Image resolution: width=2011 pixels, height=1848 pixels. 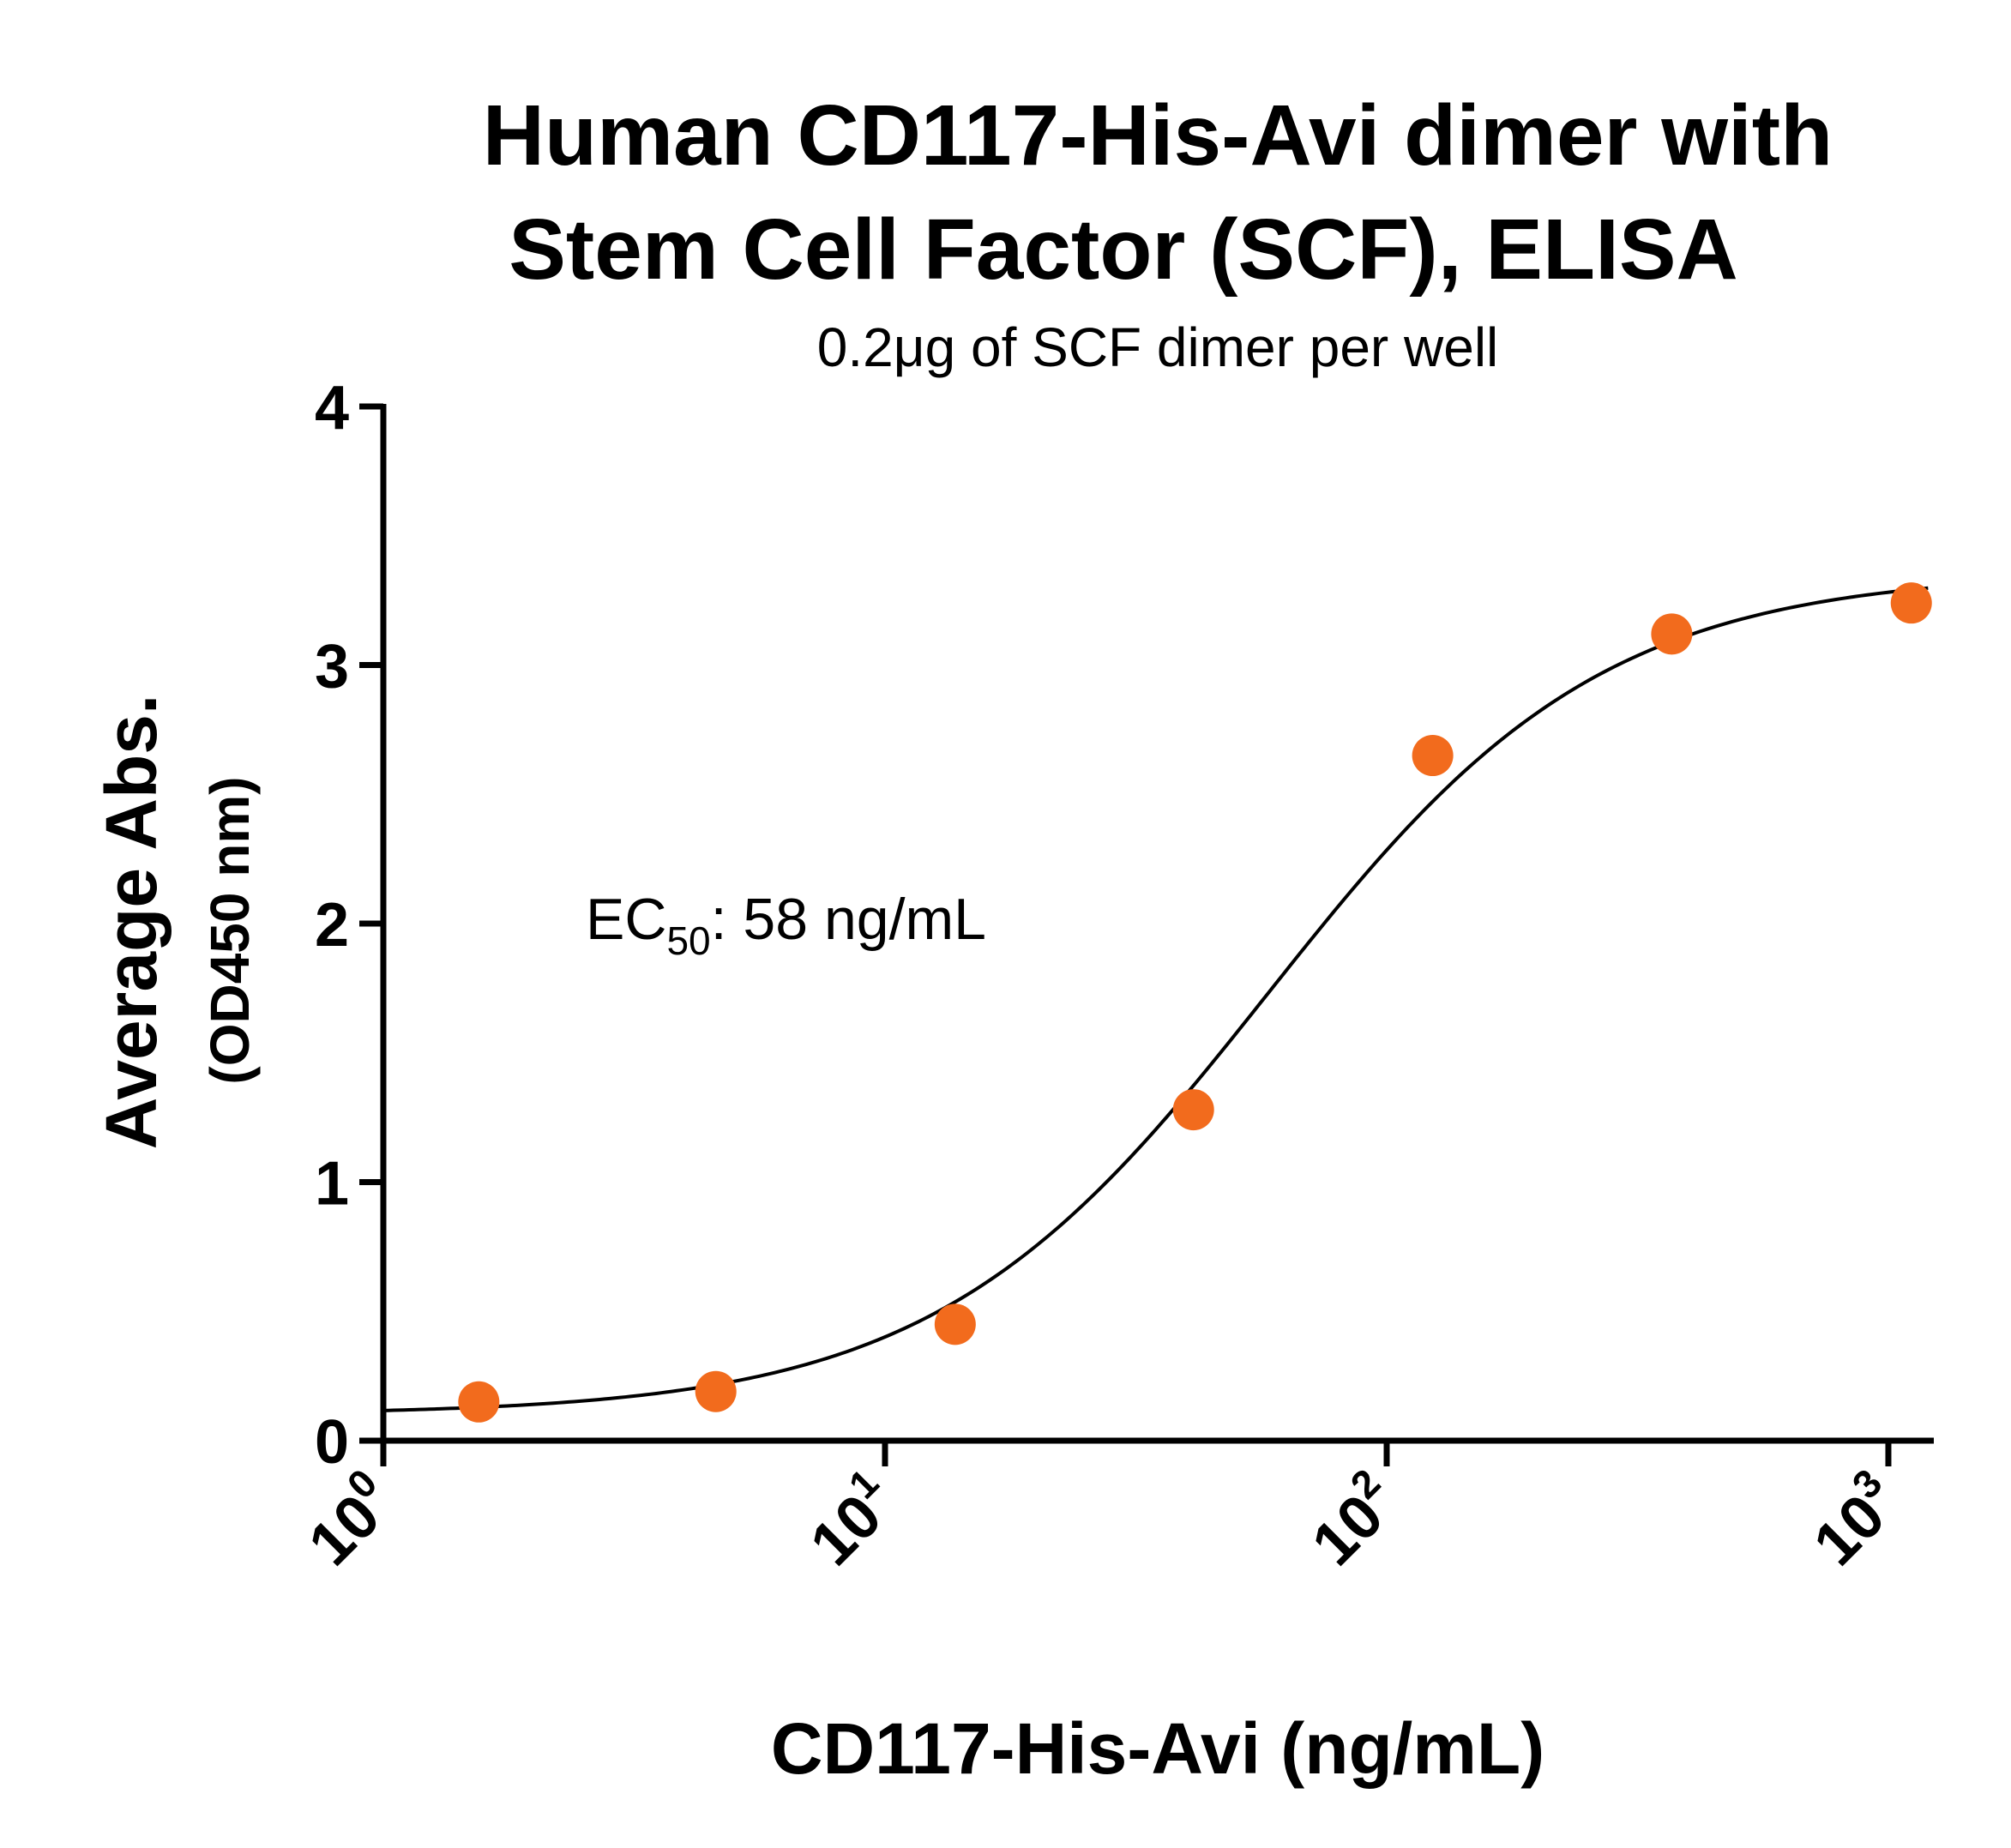 I want to click on y-tick-label: 1, so click(x=332, y=1184).